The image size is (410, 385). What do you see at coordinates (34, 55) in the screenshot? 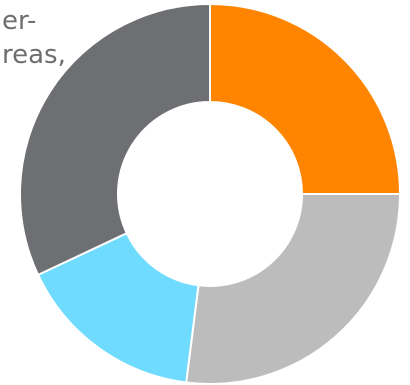
I see `caption-line-2: reas,` at bounding box center [34, 55].